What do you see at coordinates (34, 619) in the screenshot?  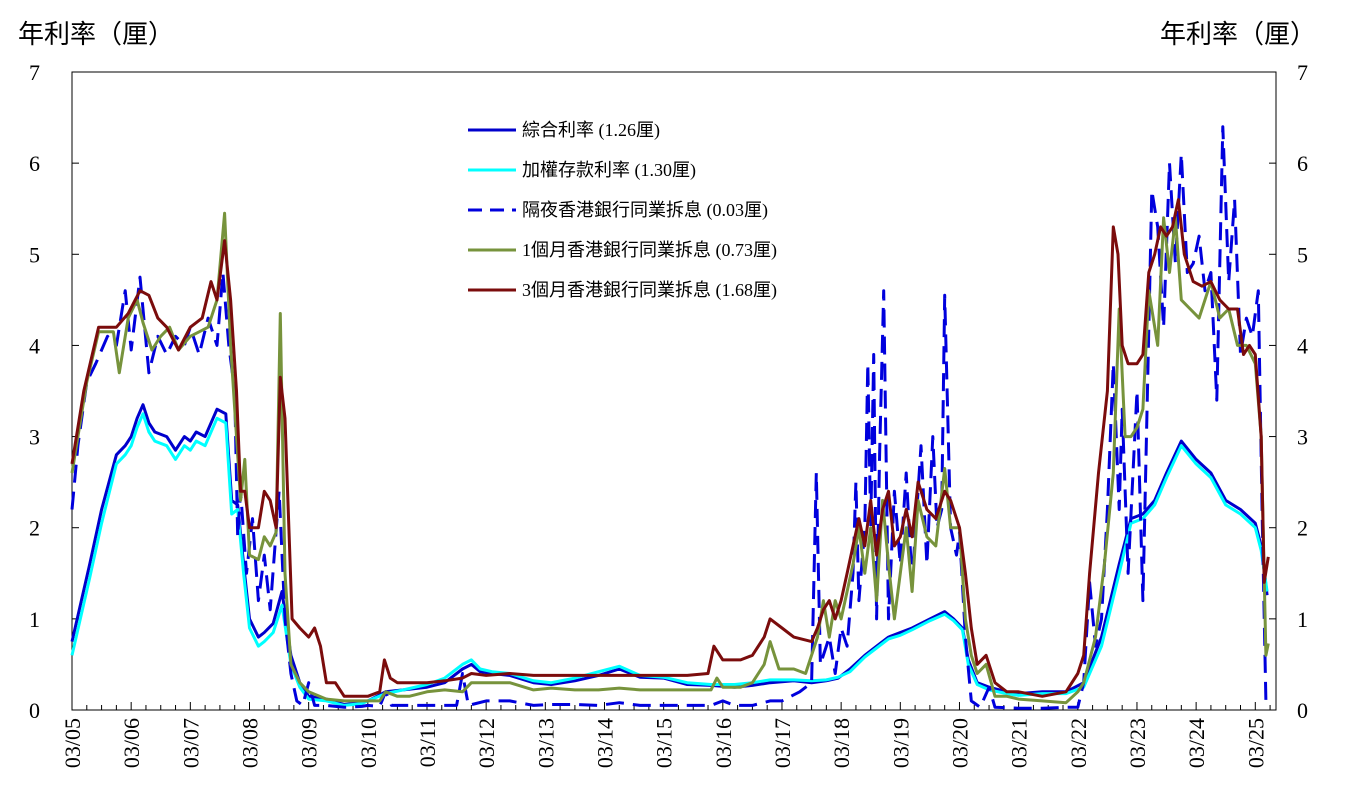 I see `y-tick-label-left: 1` at bounding box center [34, 619].